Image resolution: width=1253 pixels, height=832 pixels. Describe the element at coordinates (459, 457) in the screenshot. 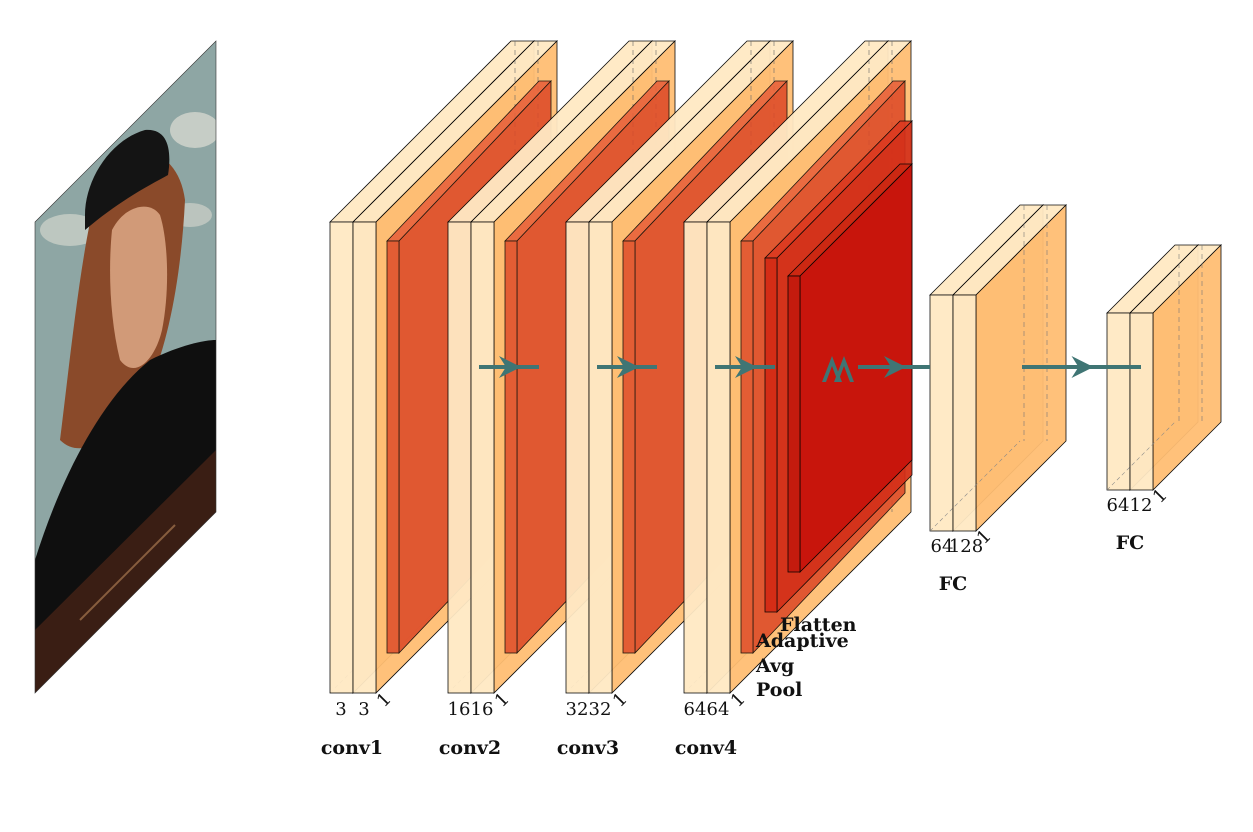

I see `conv2-slice-a-front` at that location.